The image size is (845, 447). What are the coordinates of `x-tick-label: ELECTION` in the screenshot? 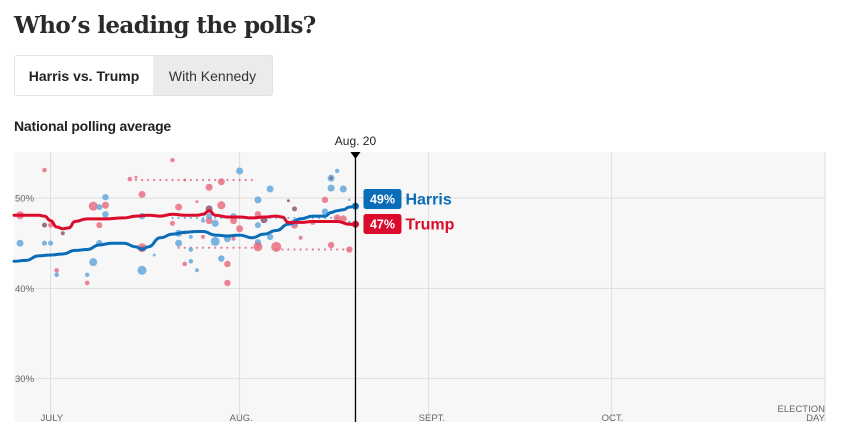 It's located at (801, 409).